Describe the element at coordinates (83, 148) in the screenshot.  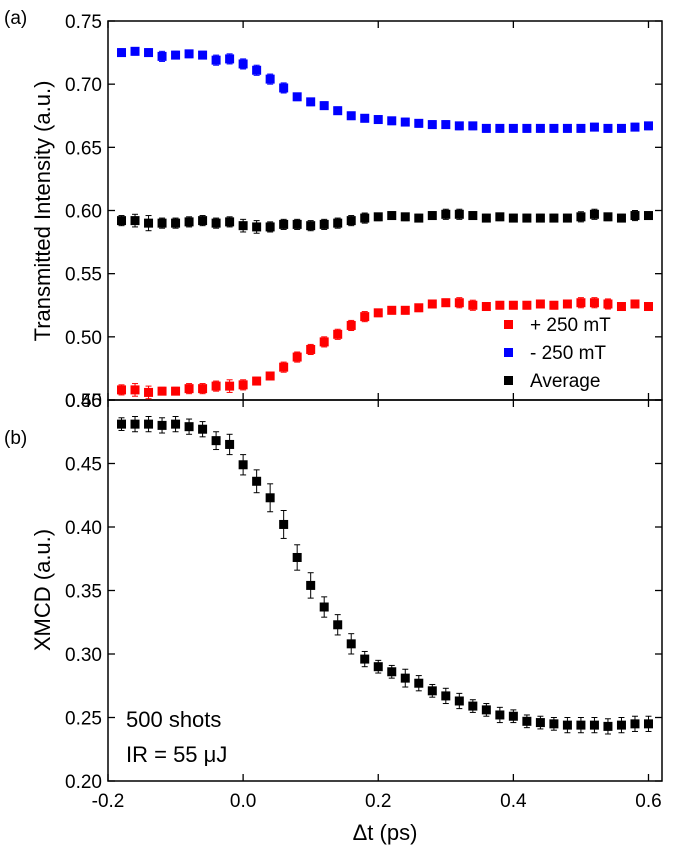
I see `panel-a-ytick-label: 0.65` at that location.